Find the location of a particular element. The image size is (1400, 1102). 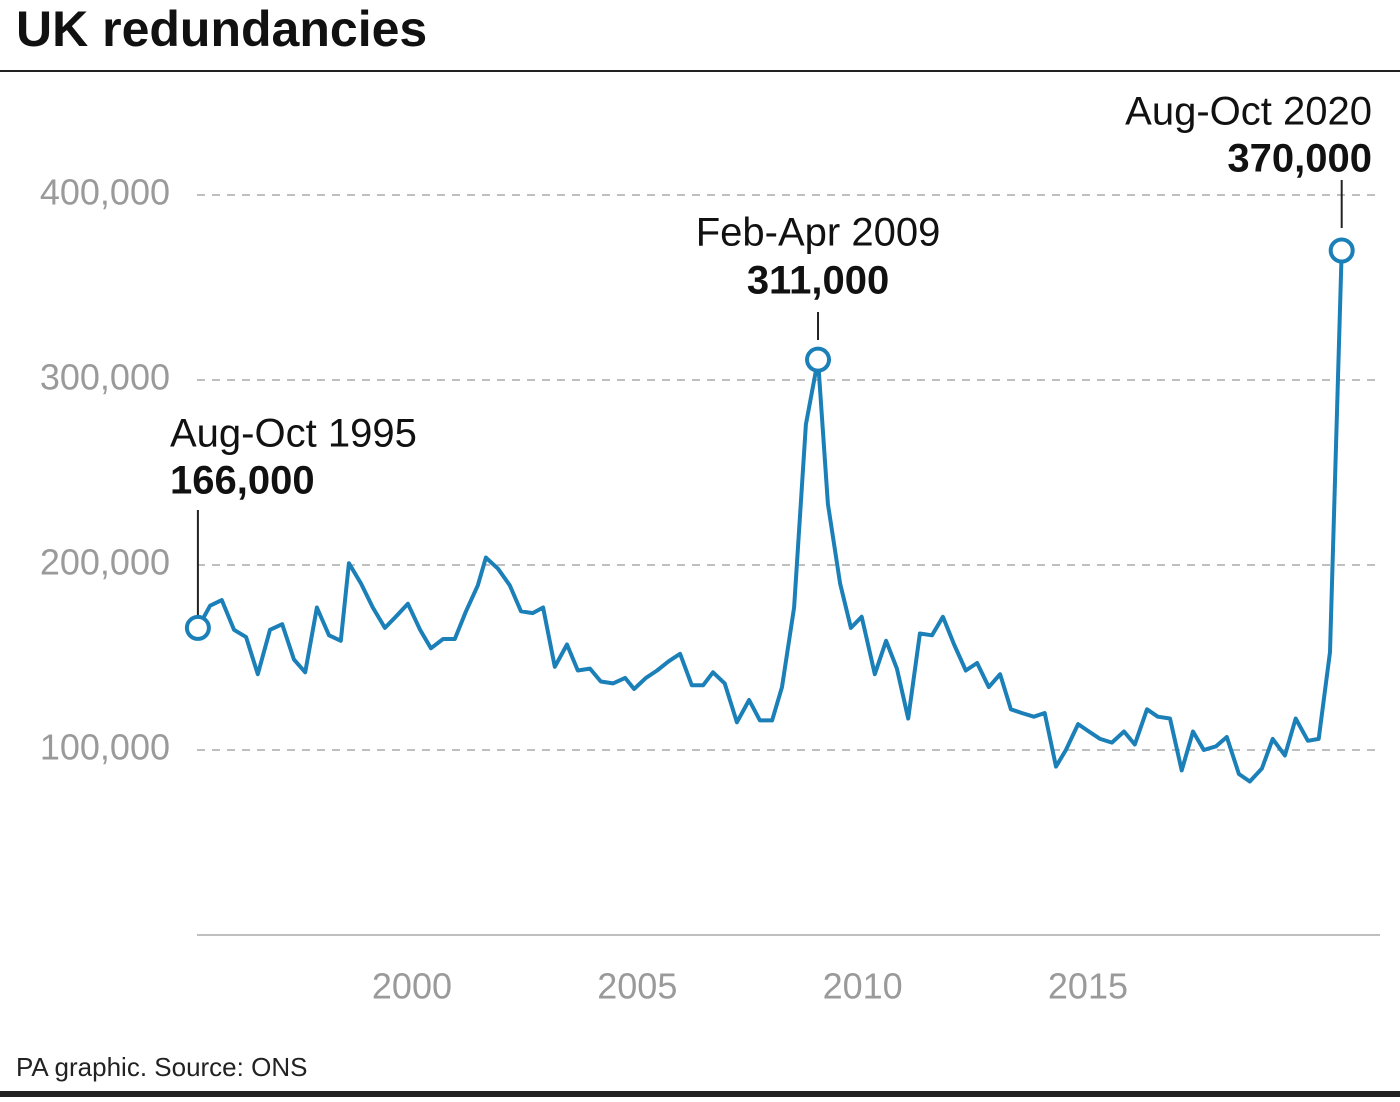

annotation-value: 311,000 is located at coordinates (818, 281).